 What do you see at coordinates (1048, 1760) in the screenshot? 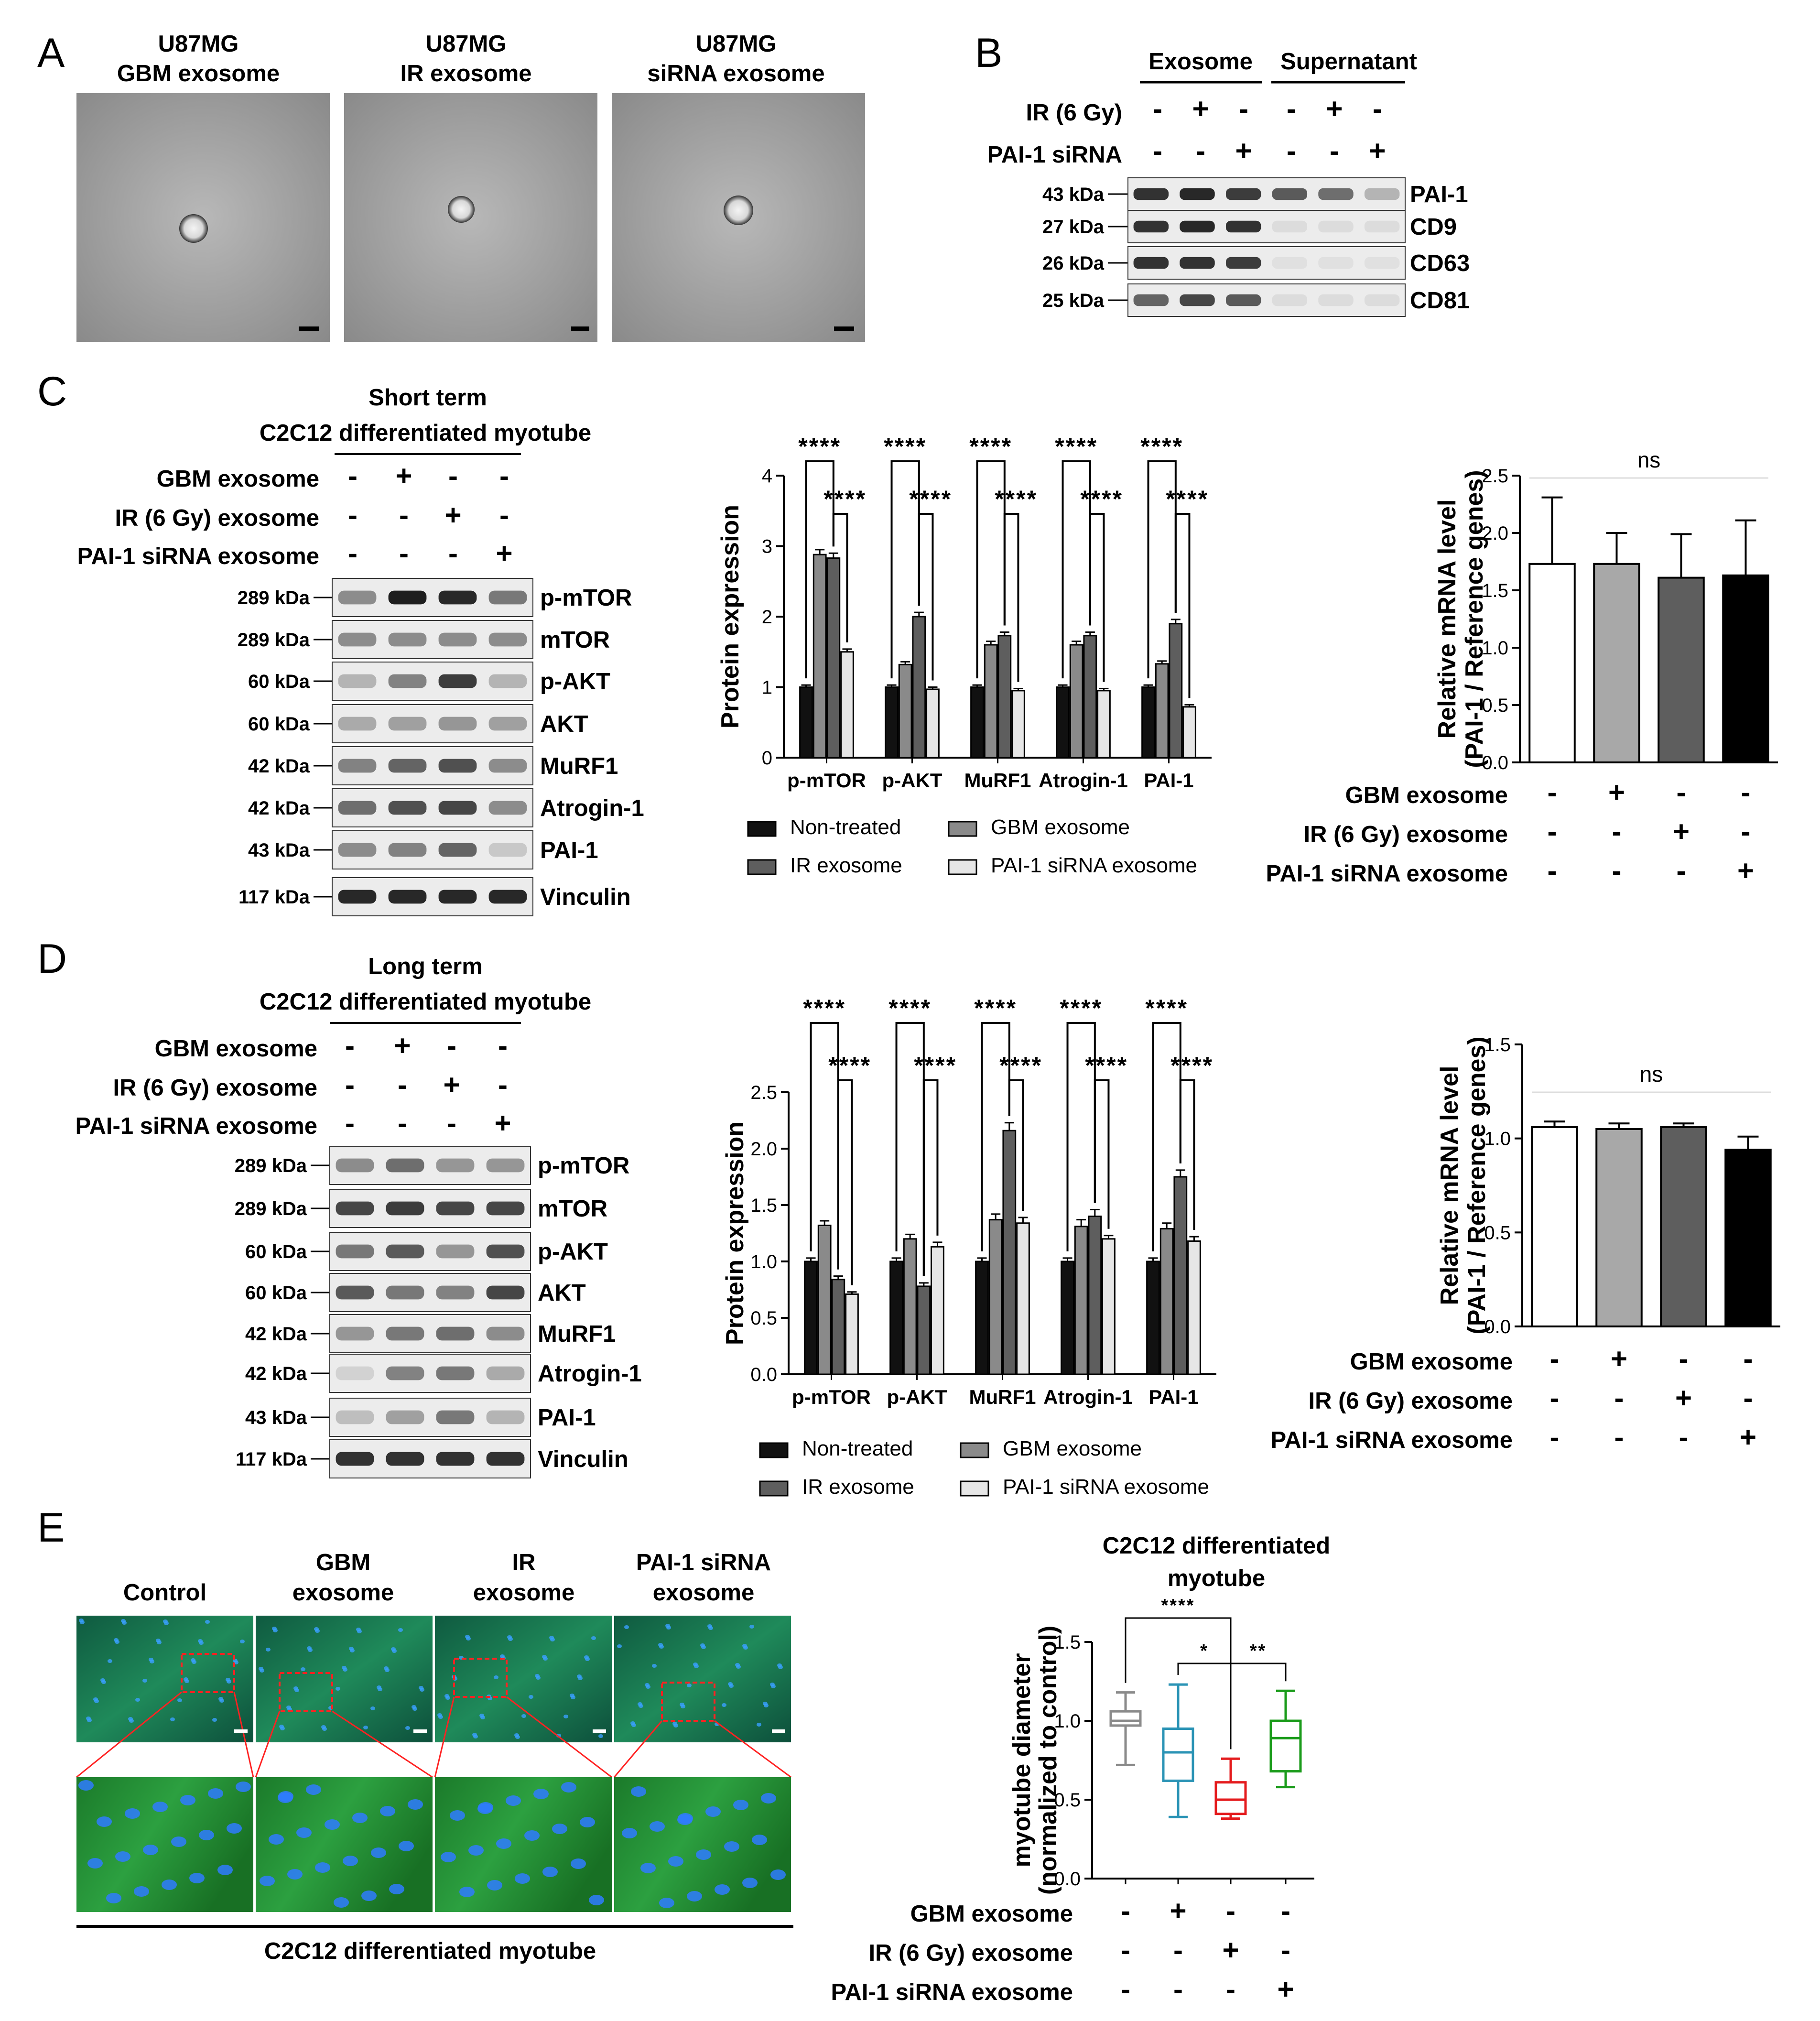
I see `y-axis-title: (normalized to control)` at bounding box center [1048, 1760].